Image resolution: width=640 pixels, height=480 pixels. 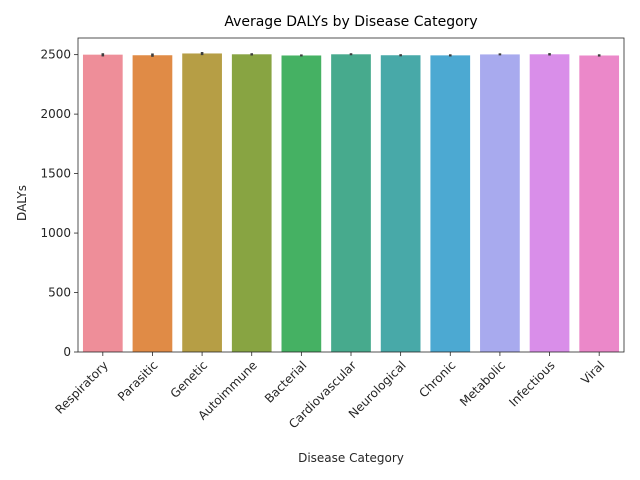 What do you see at coordinates (55, 233) in the screenshot?
I see `y-tick-label: 1000` at bounding box center [55, 233].